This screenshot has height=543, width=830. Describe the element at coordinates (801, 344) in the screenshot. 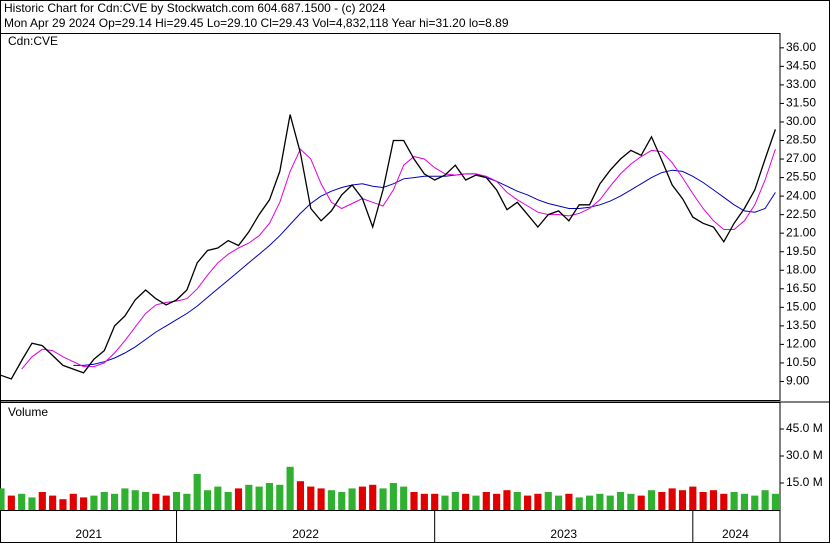

I see `y-tick-label: 12.00` at that location.